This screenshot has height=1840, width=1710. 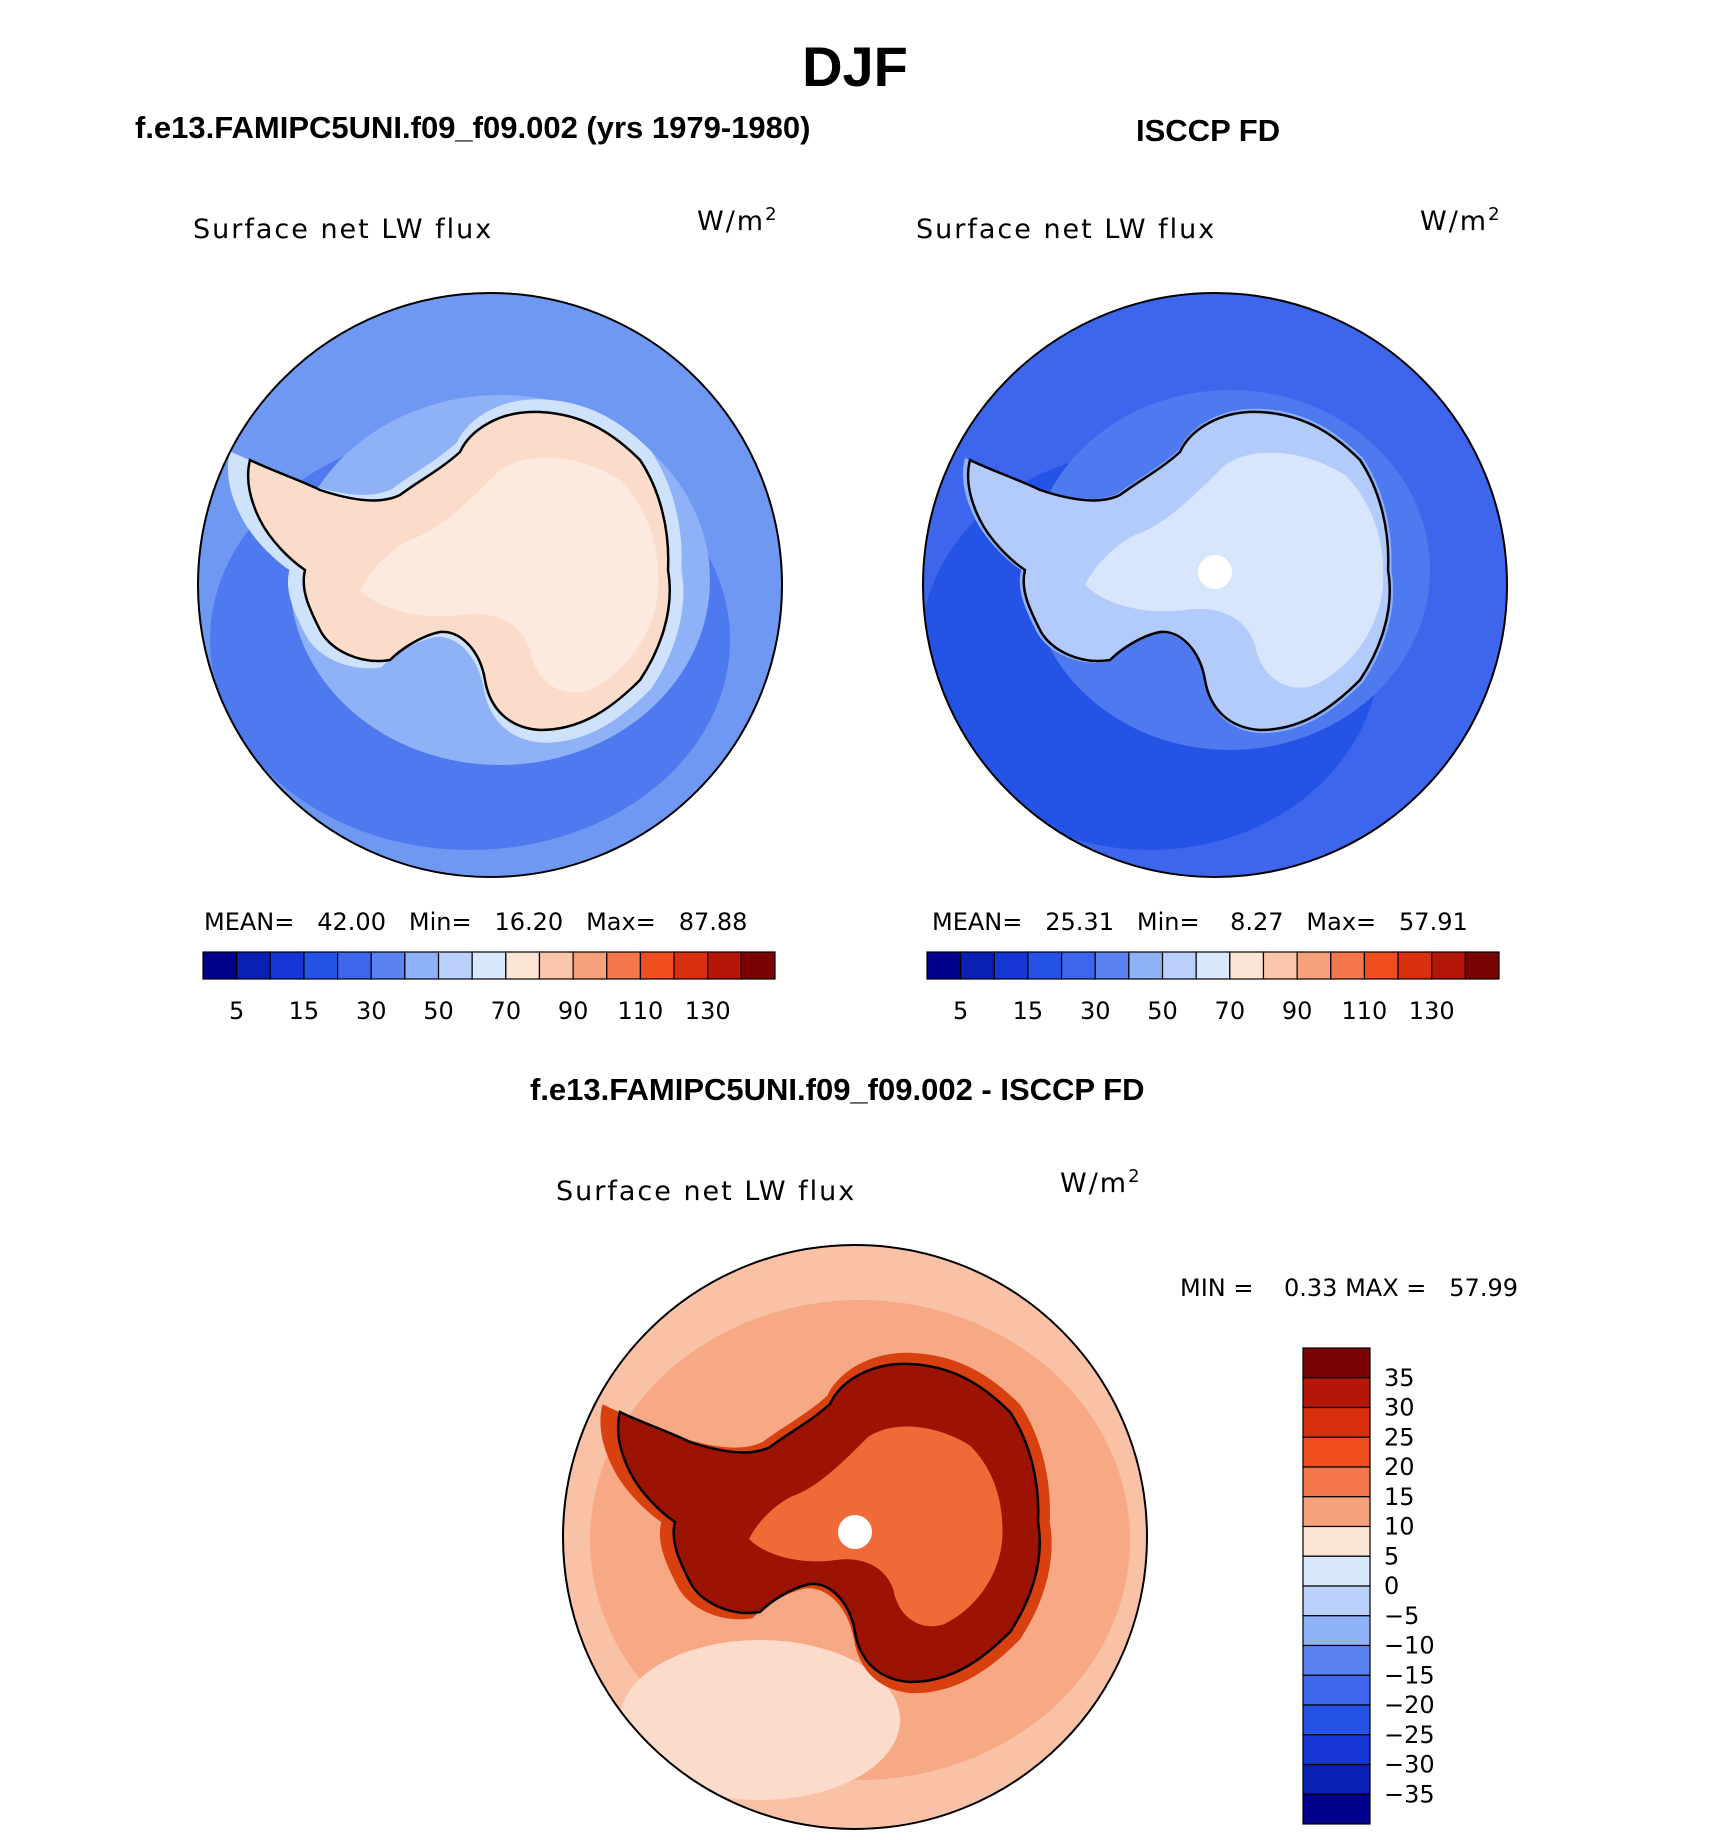 What do you see at coordinates (1101, 1182) in the screenshot?
I see `difference-units: W/m2` at bounding box center [1101, 1182].